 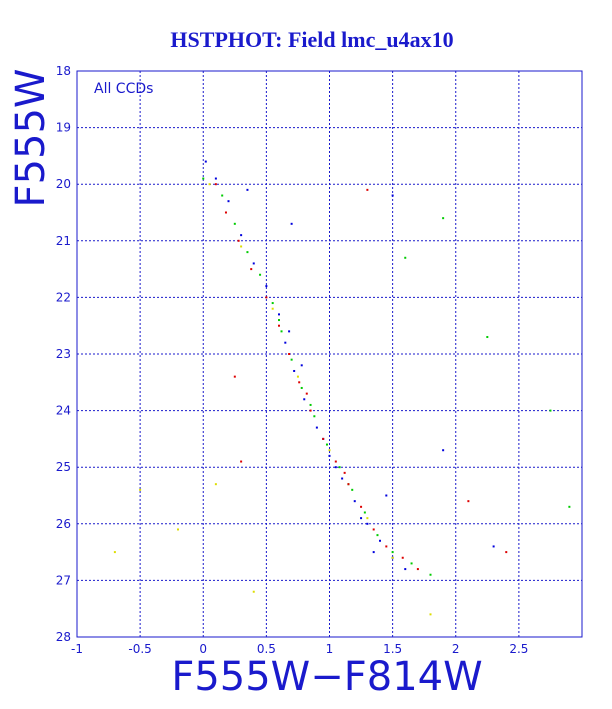 I want to click on x-tick-label: 0, so click(x=203, y=649).